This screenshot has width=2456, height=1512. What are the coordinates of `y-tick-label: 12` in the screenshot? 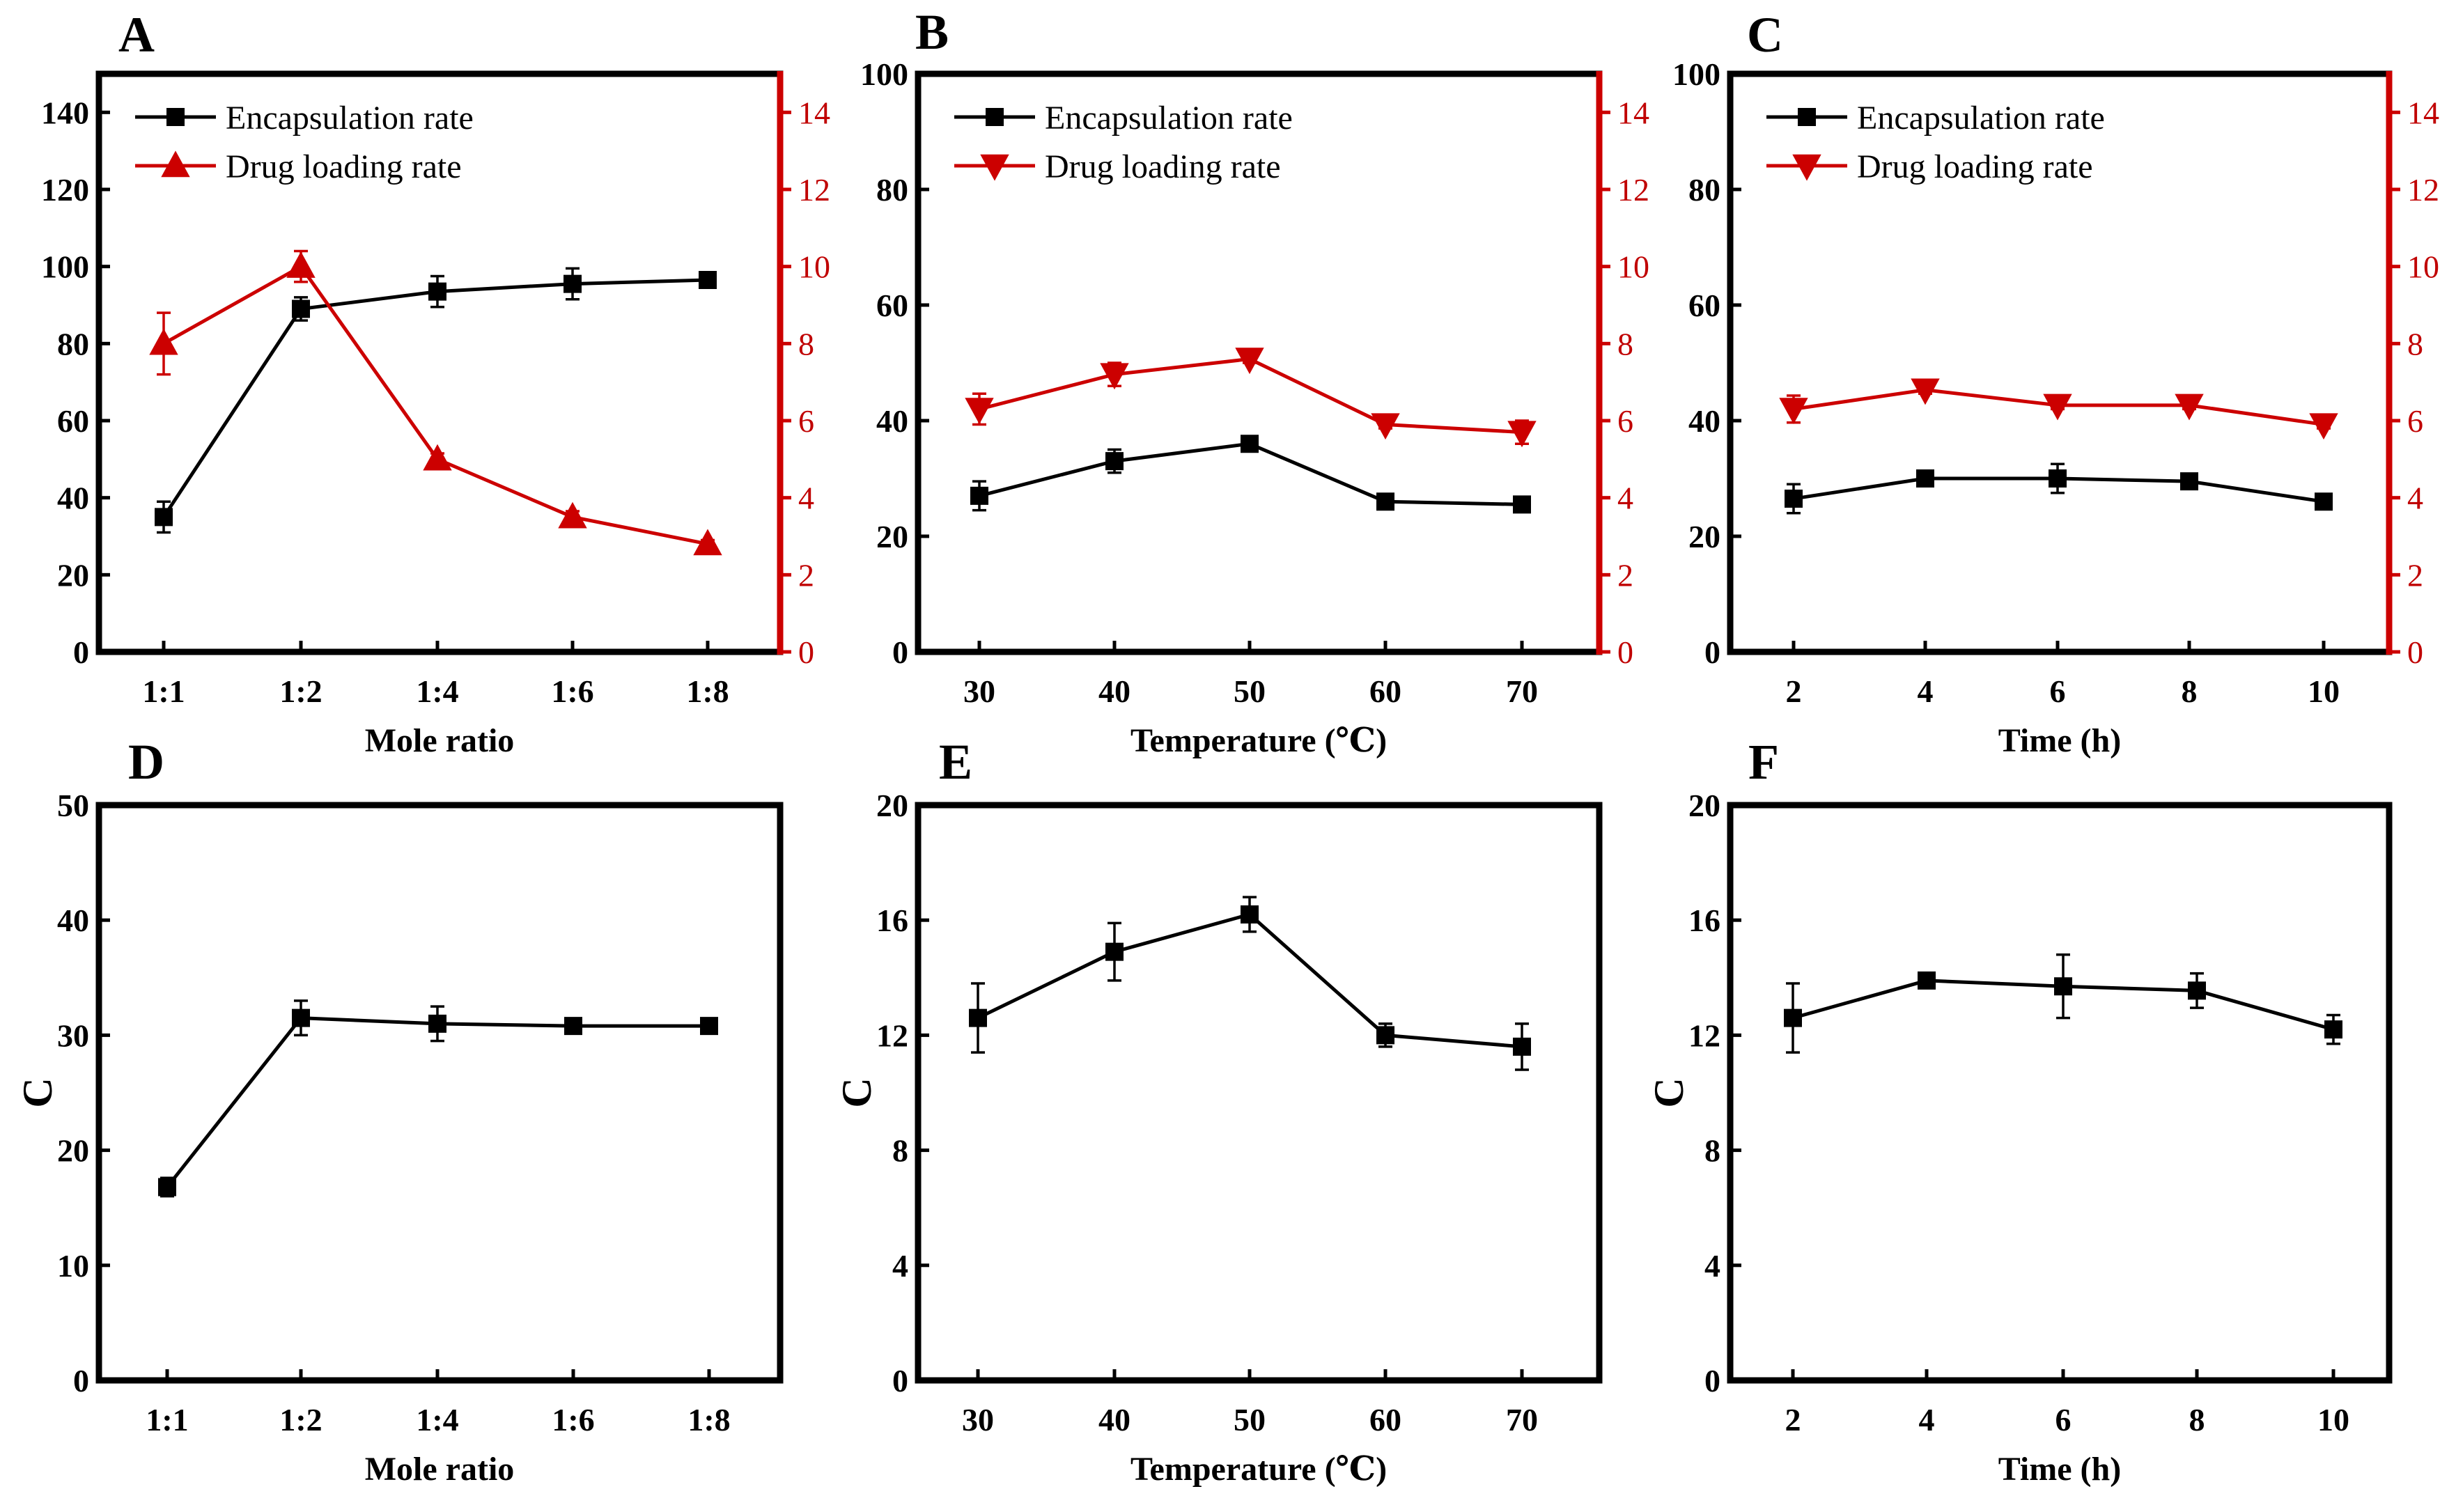 It's located at (892, 1036).